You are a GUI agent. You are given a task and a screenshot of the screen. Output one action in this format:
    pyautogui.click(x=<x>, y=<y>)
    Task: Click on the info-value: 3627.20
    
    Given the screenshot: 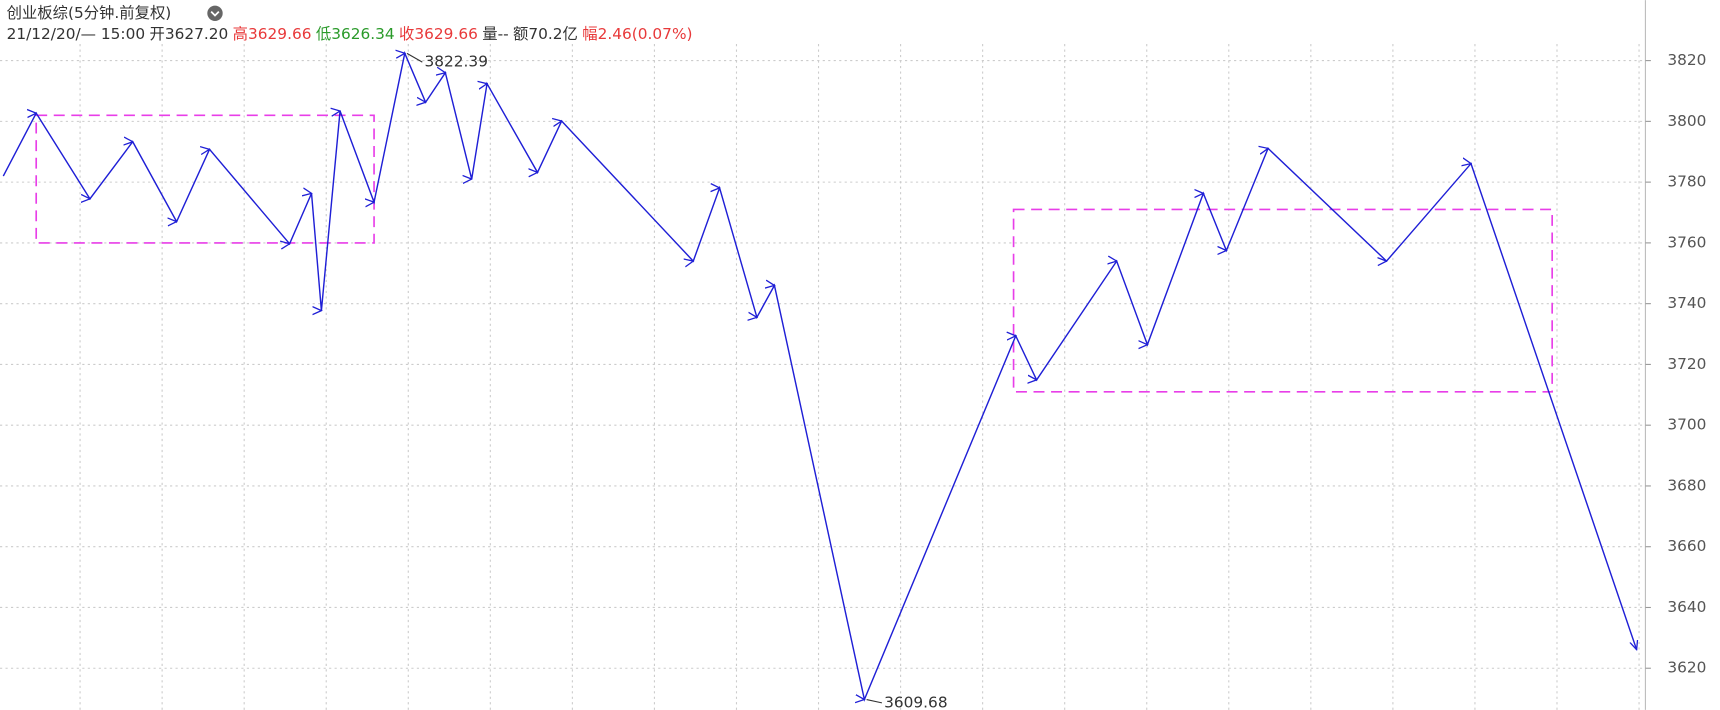 What is the action you would take?
    pyautogui.click(x=196, y=34)
    